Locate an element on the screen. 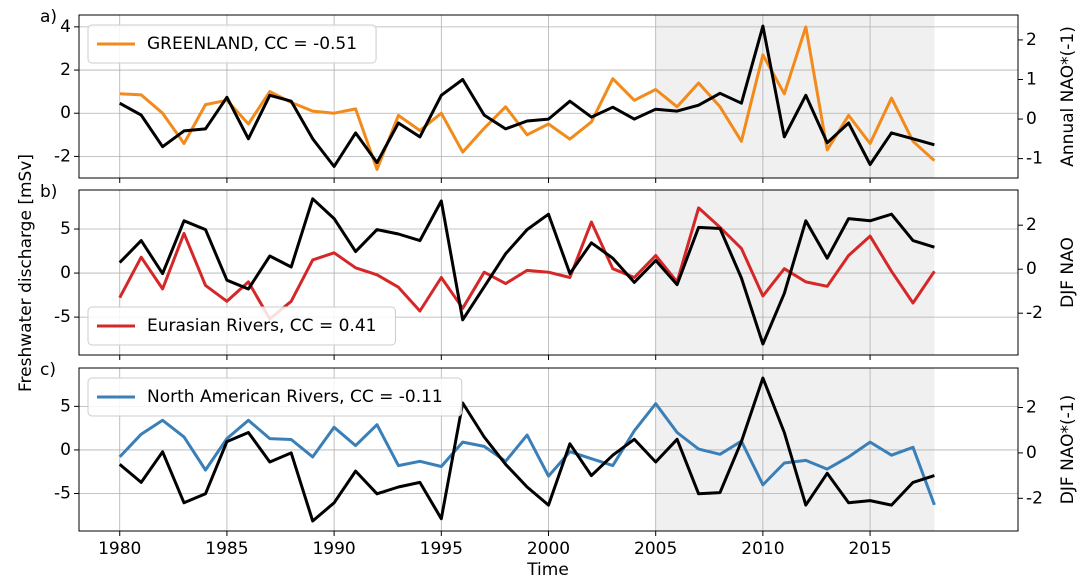 The height and width of the screenshot is (582, 1090). panel-label: a) is located at coordinates (48, 17).